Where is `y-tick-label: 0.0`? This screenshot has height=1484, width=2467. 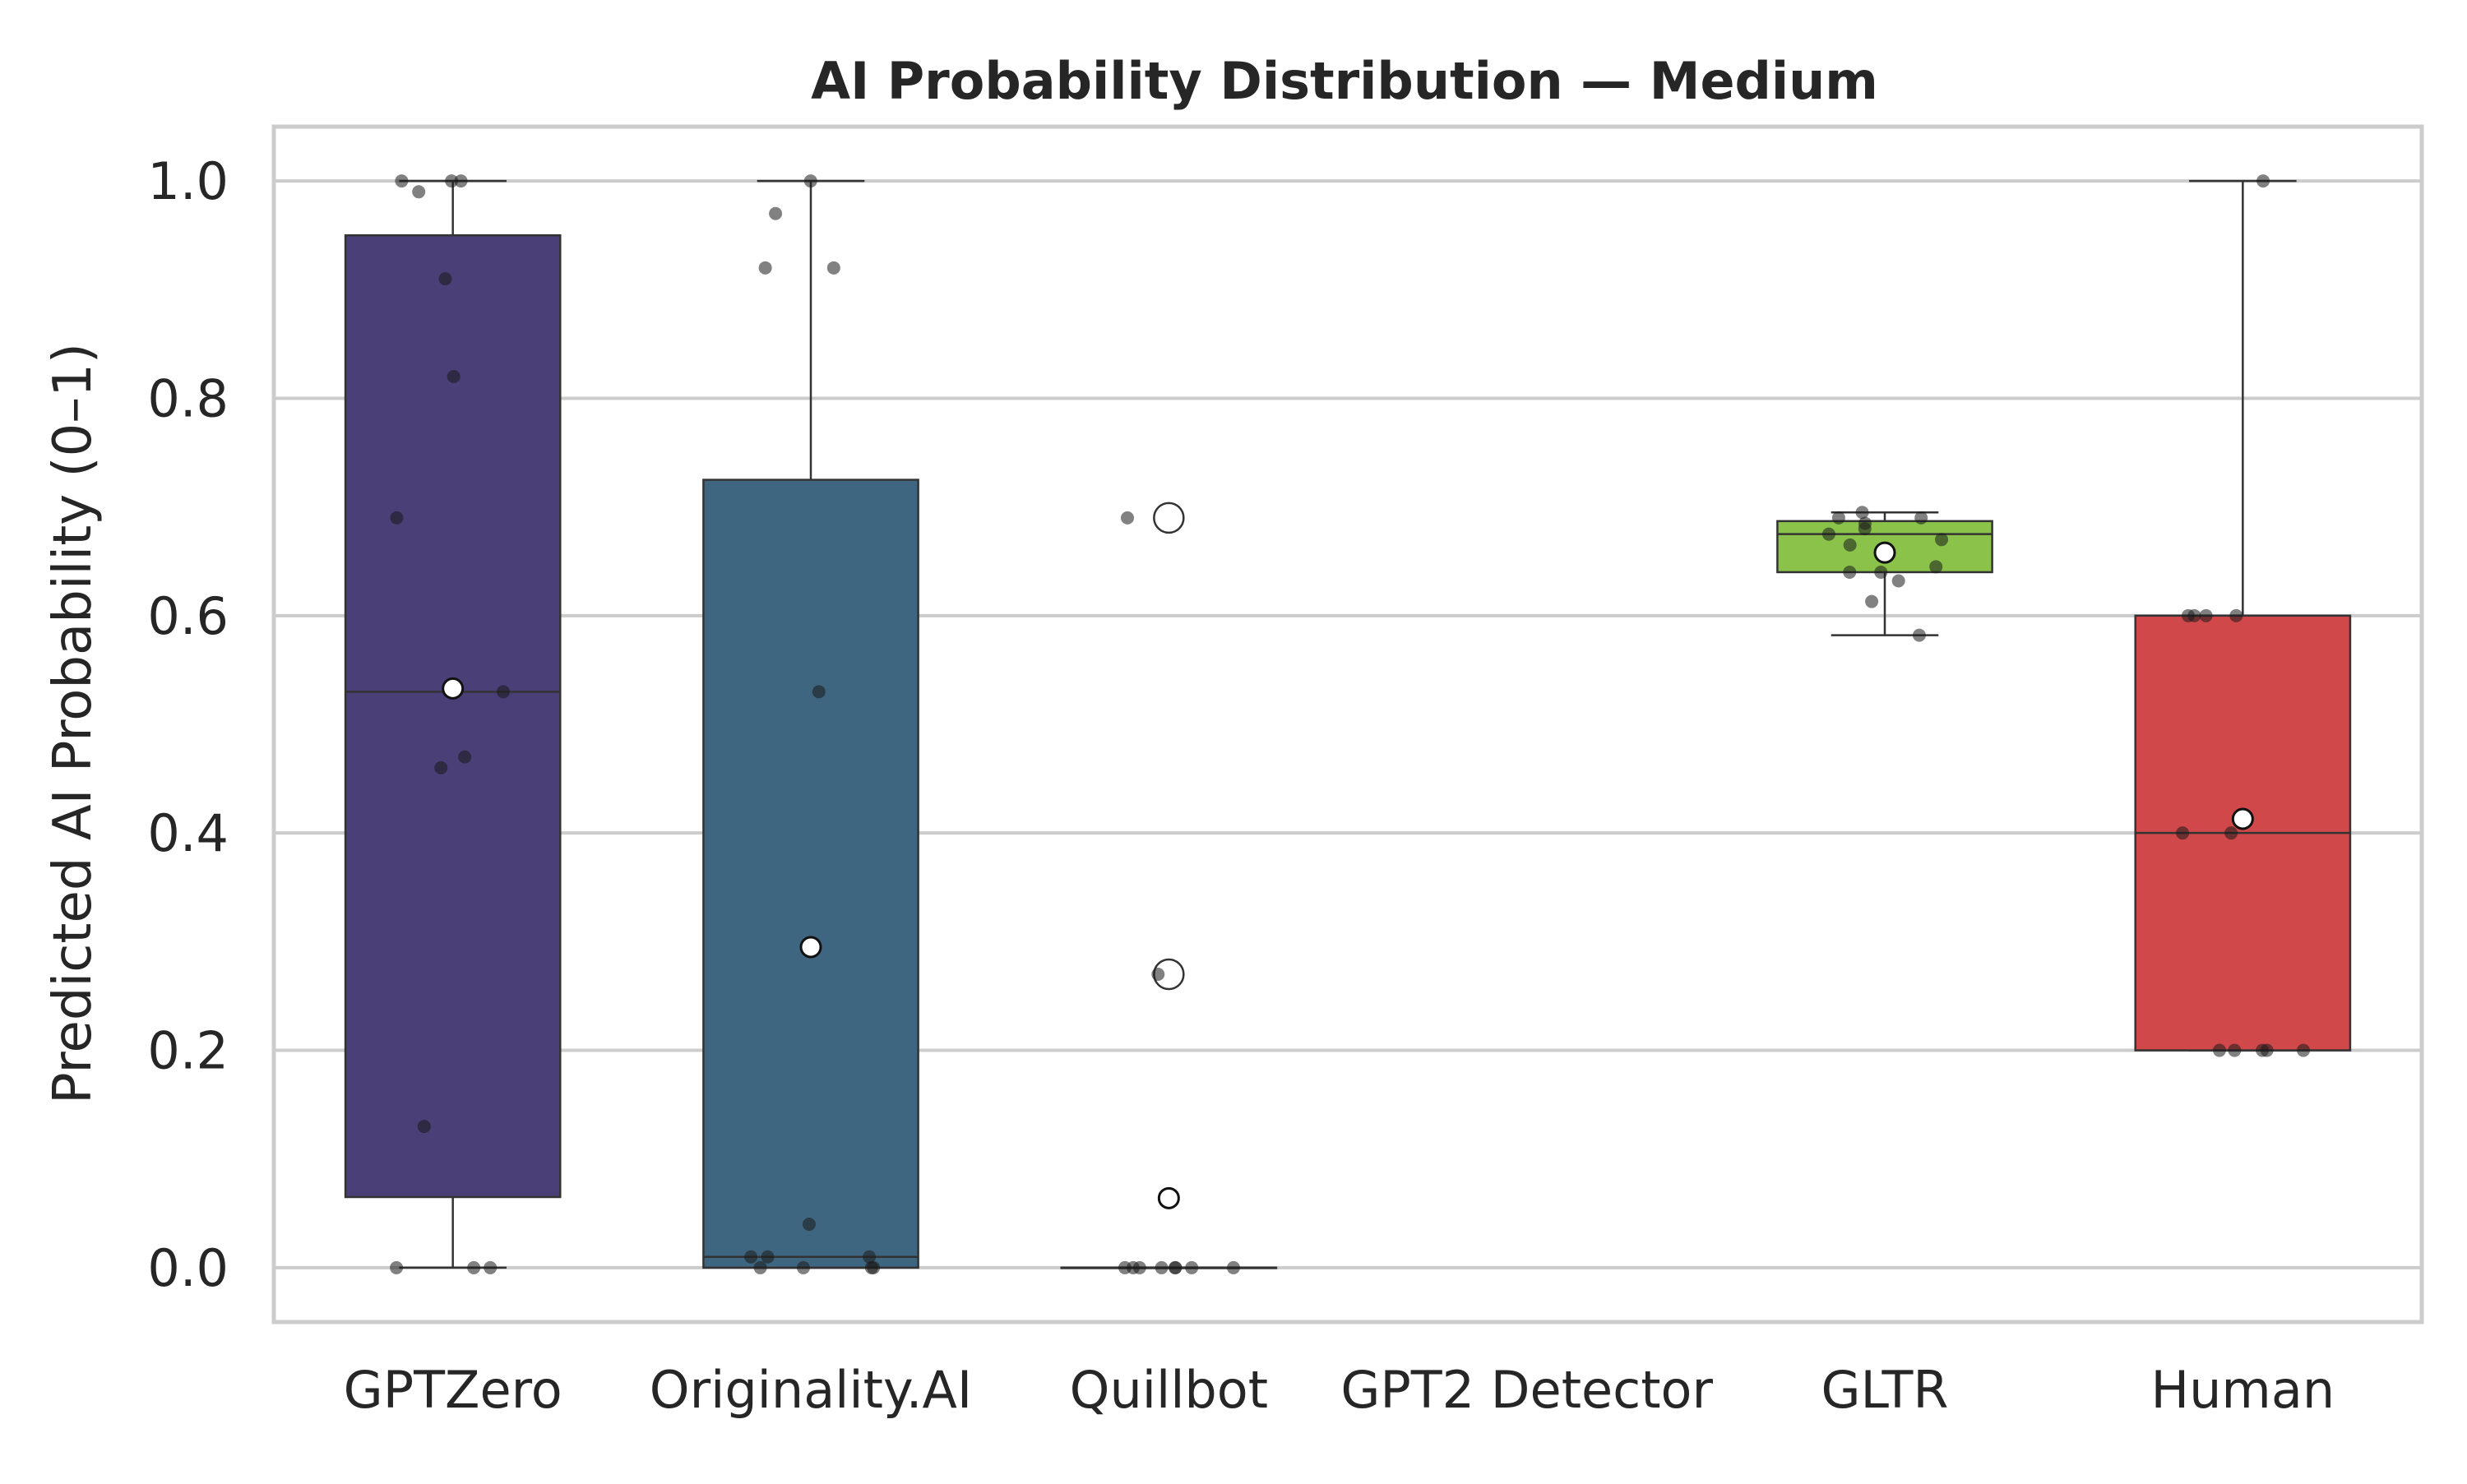
y-tick-label: 0.0 is located at coordinates (188, 1268).